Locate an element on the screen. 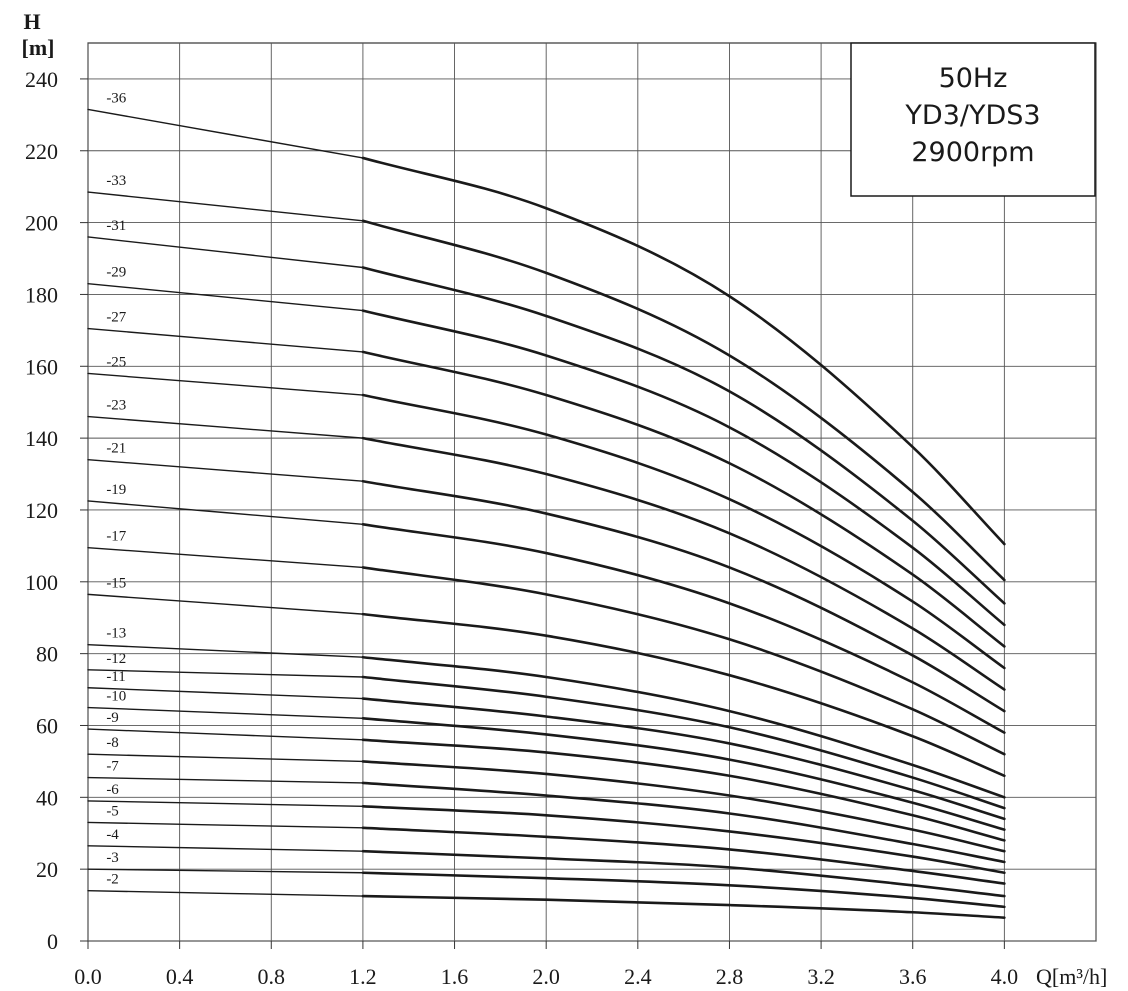  curve-line-stage-7-operating is located at coordinates (683, 822).